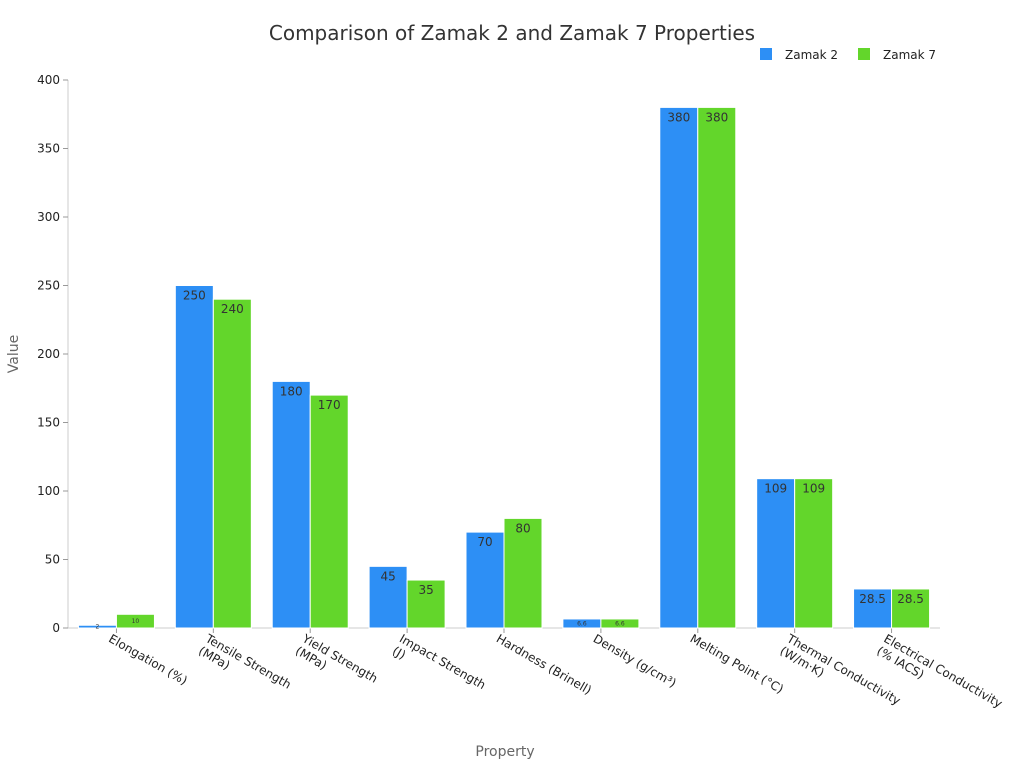 Image resolution: width=1024 pixels, height=768 pixels. I want to click on data-label: 10, so click(136, 621).